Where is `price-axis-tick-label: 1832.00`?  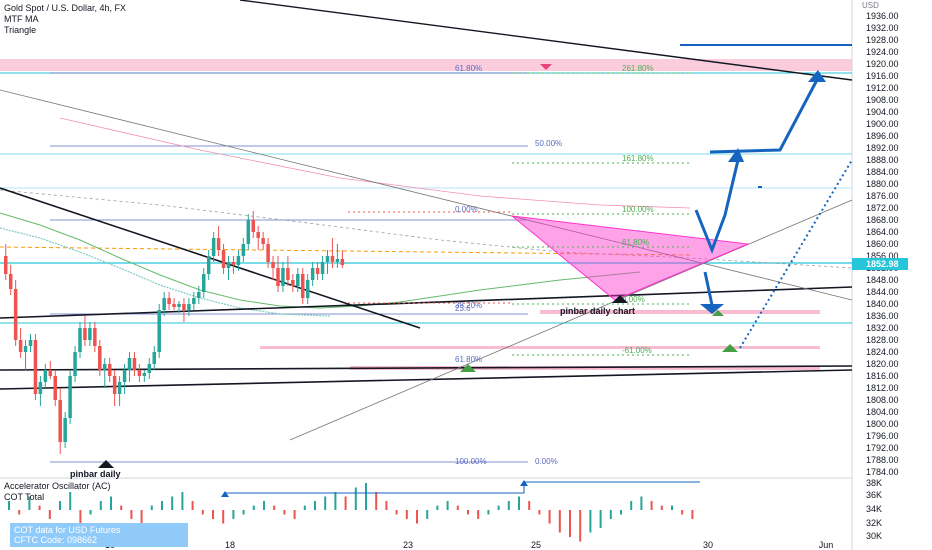
price-axis-tick-label: 1832.00 is located at coordinates (882, 328).